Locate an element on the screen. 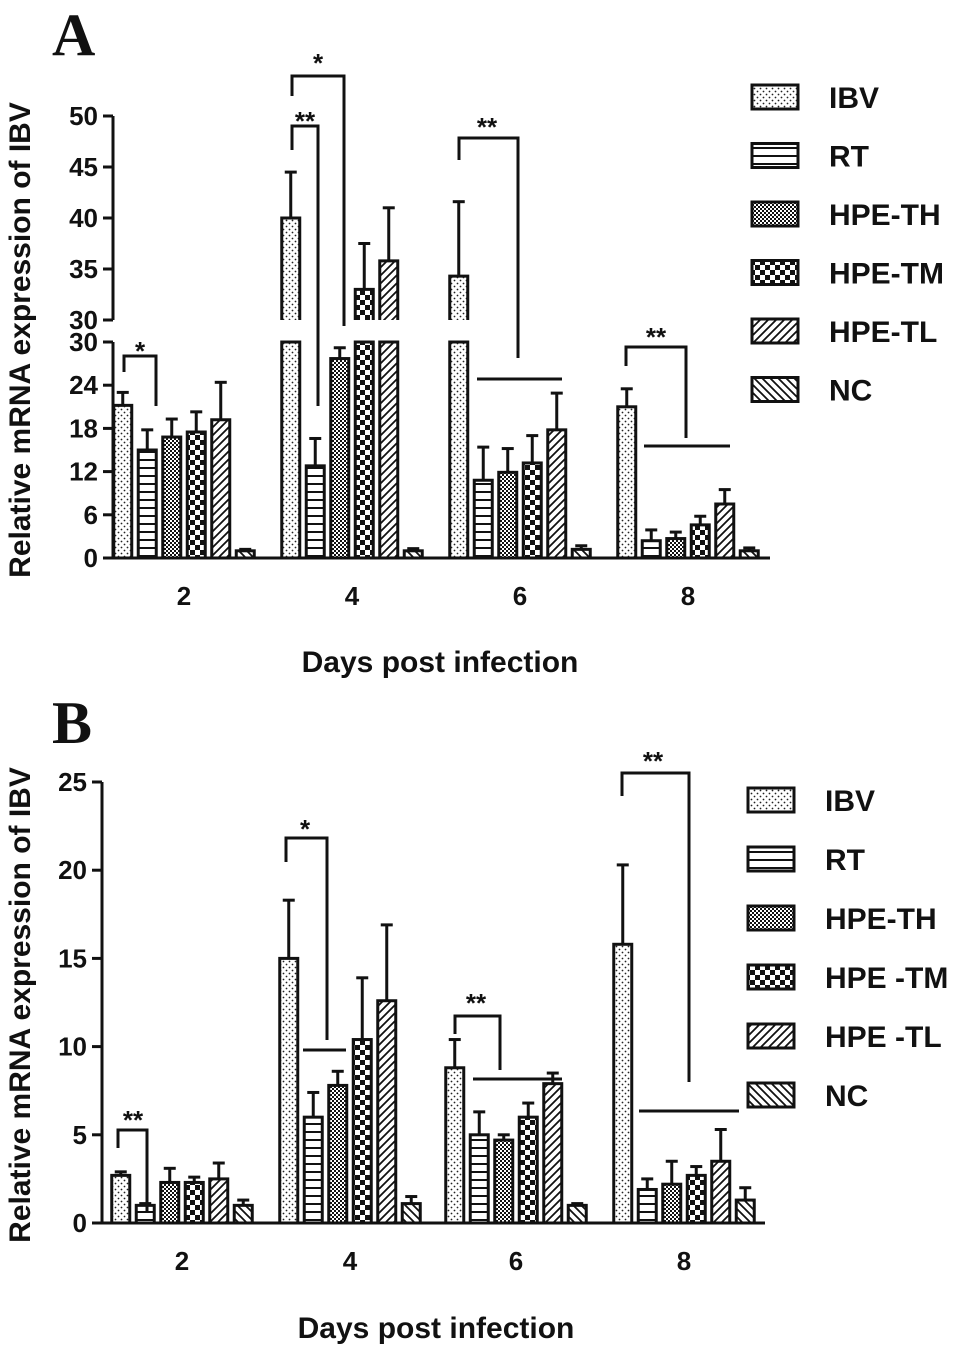  x-tick-label: 8 is located at coordinates (688, 596).